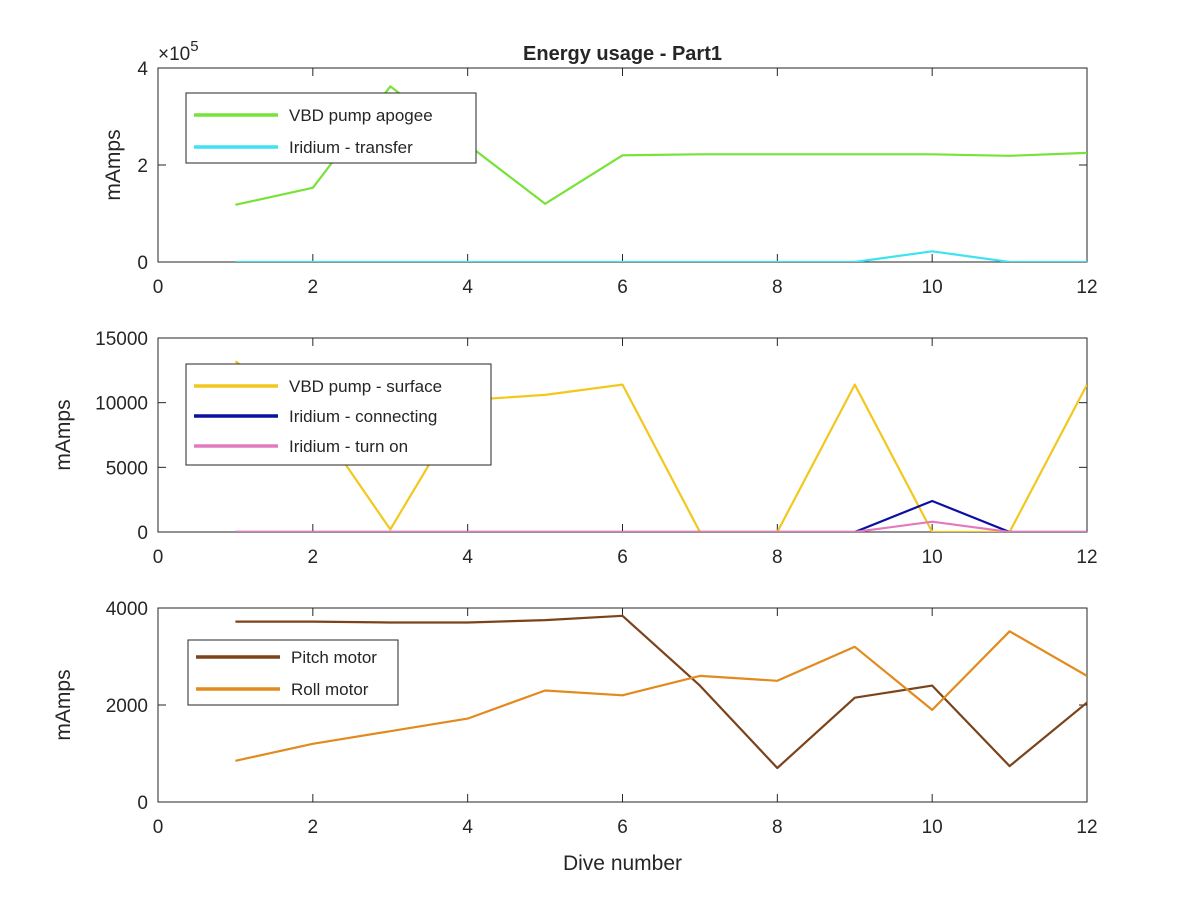  What do you see at coordinates (334, 657) in the screenshot?
I see `legend-entry: Pitch motor` at bounding box center [334, 657].